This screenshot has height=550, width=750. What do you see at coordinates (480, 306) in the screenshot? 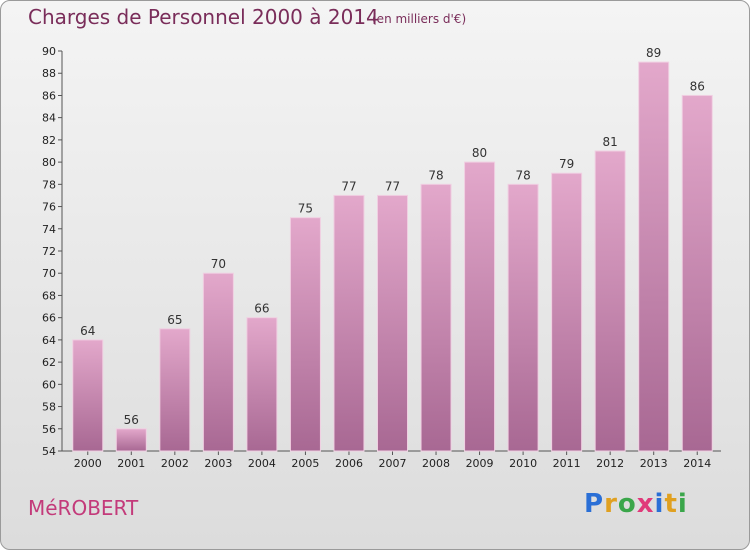
I see `bar-2009` at bounding box center [480, 306].